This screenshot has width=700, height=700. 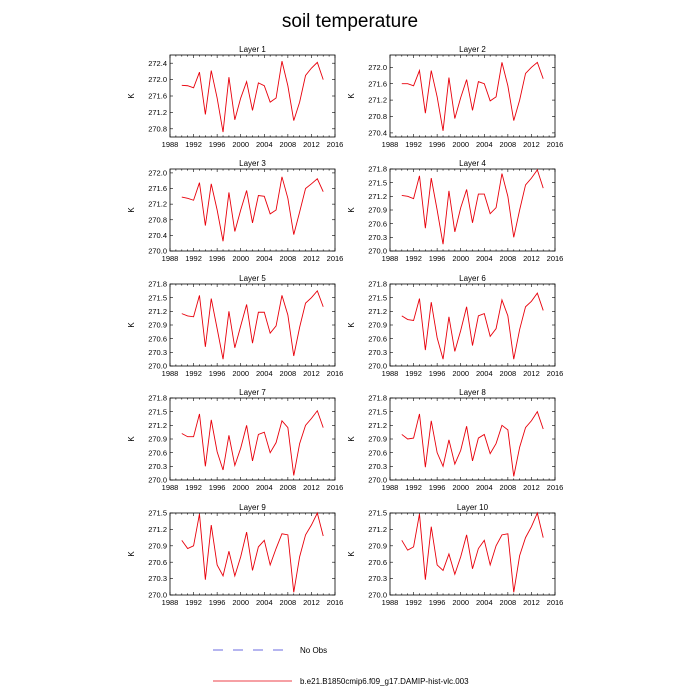 I want to click on y-tick-label: 272.0, so click(x=157, y=79).